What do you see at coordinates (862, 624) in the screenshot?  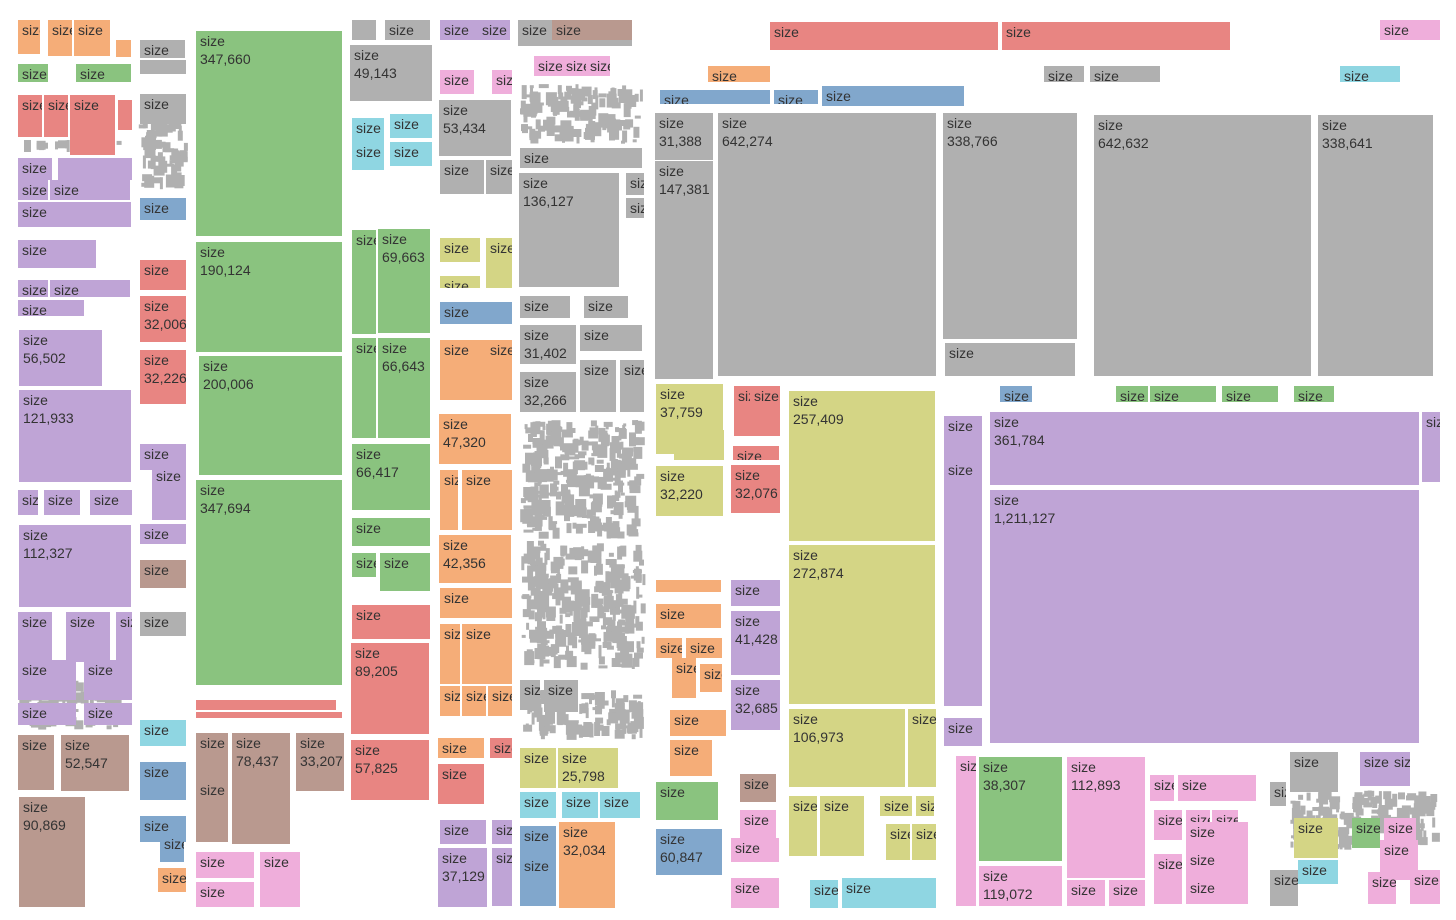 I see `treemap-cell: size 272,874` at bounding box center [862, 624].